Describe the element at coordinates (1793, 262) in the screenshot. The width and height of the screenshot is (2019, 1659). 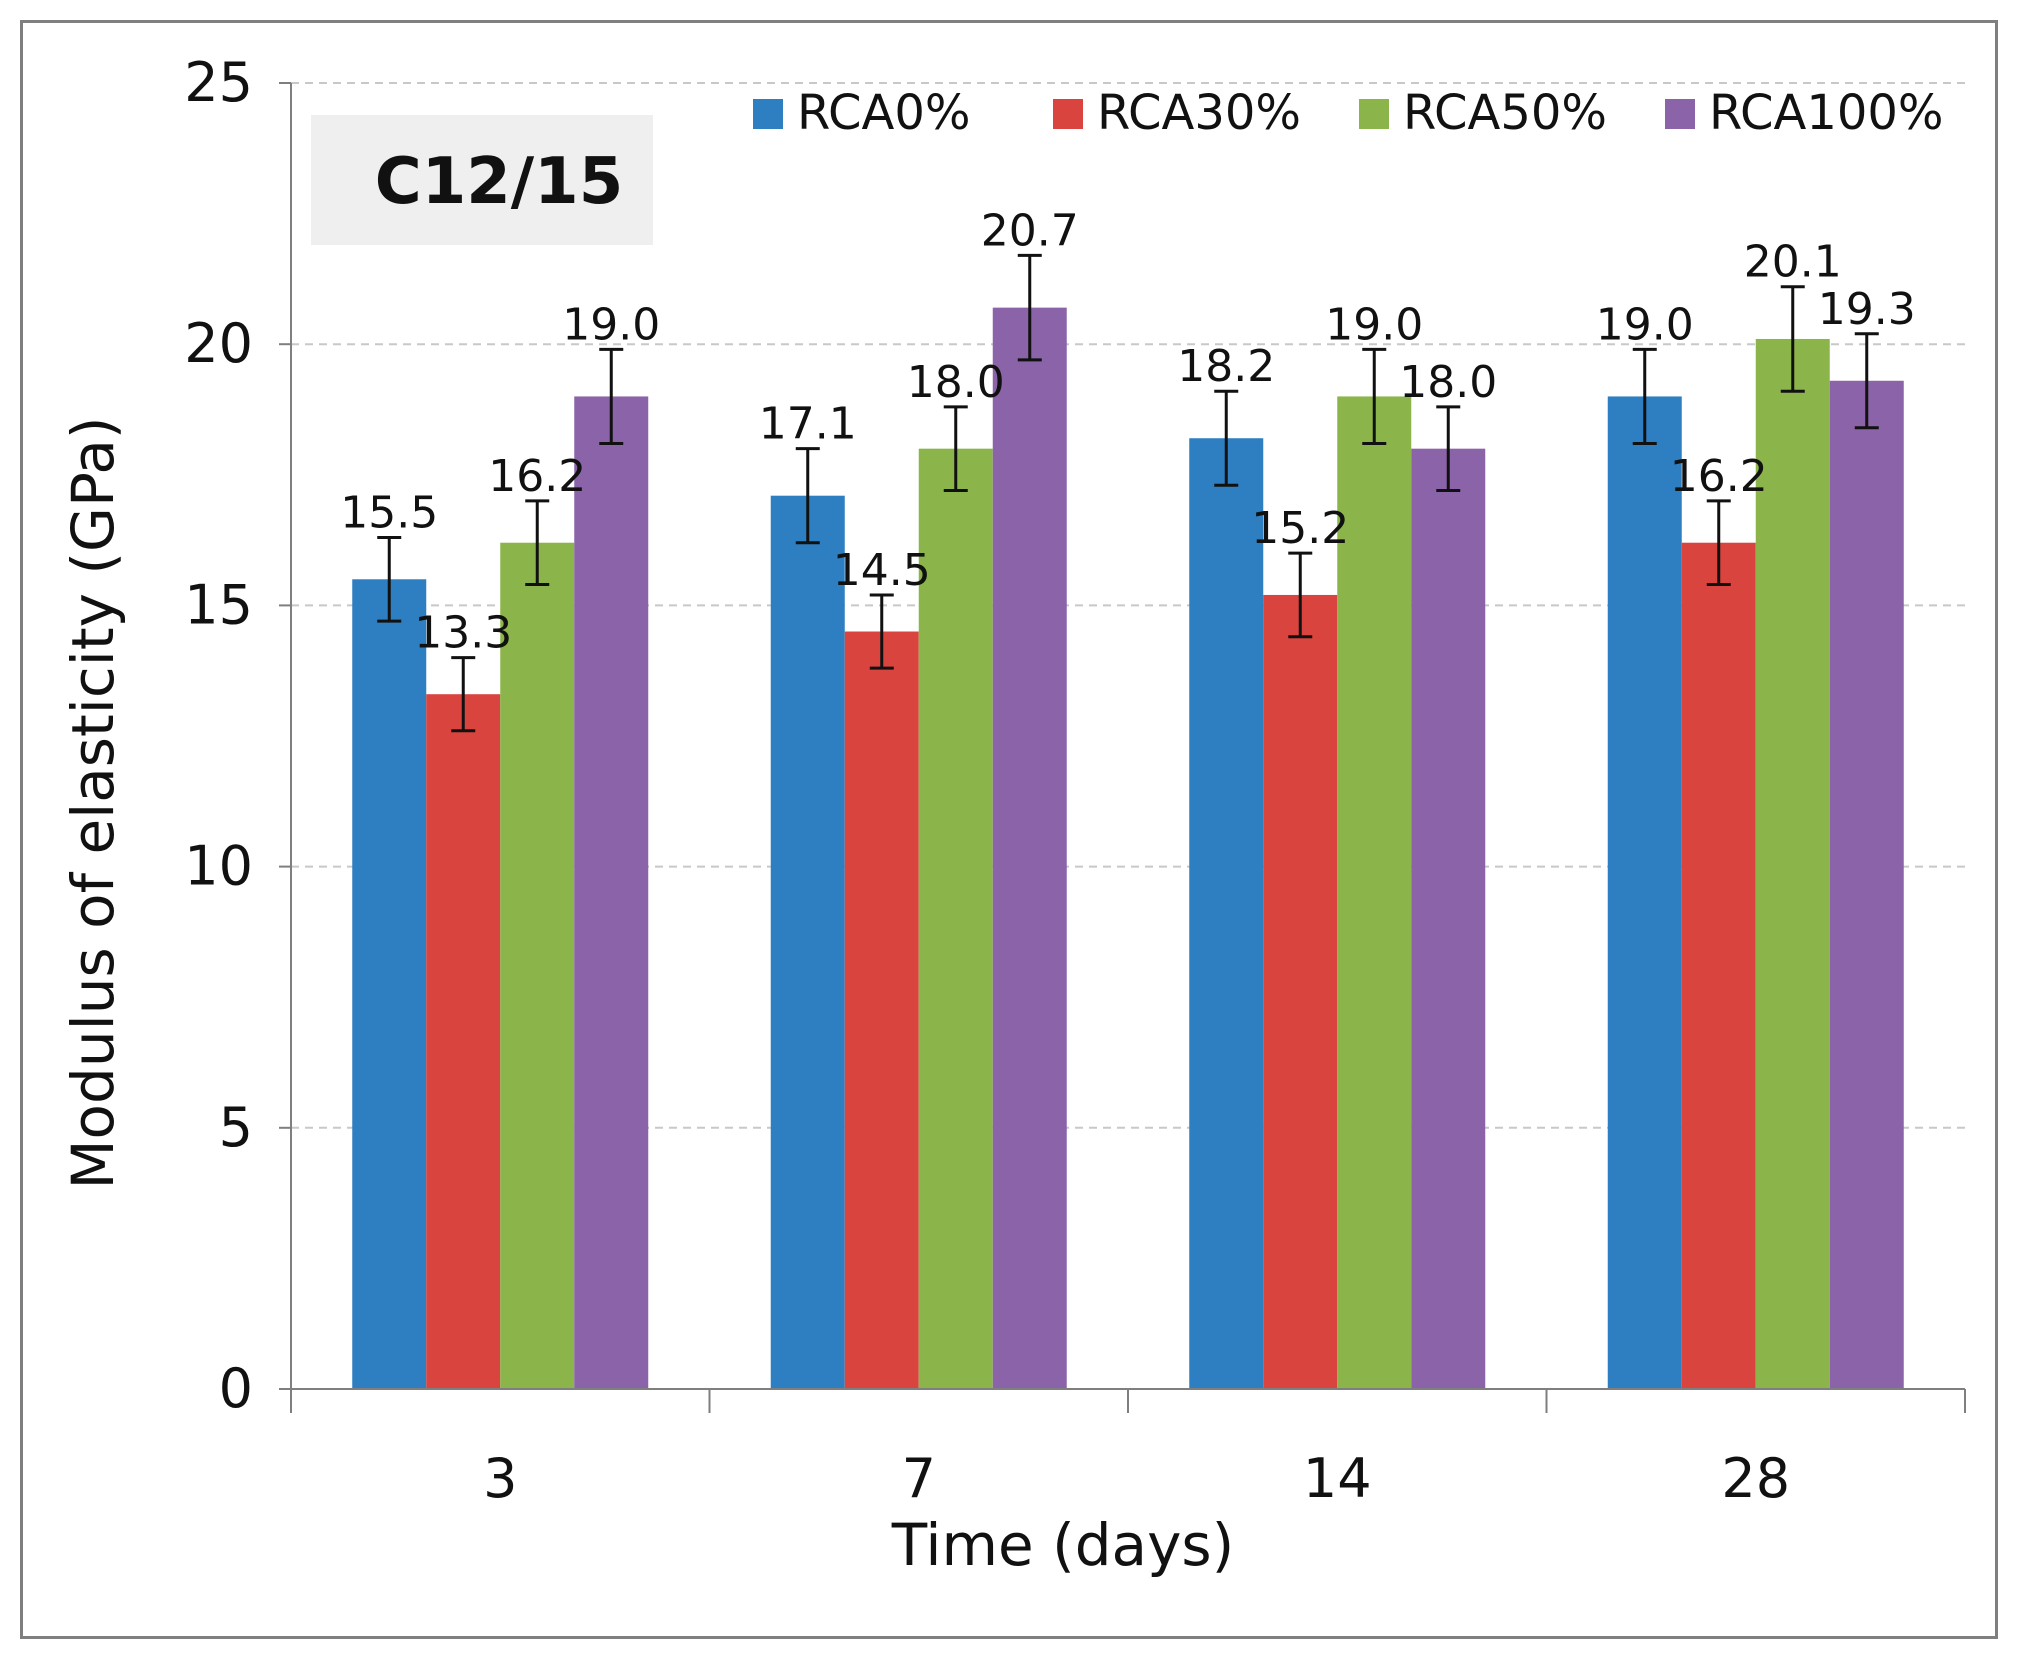
I see `data-label: 20.1` at that location.